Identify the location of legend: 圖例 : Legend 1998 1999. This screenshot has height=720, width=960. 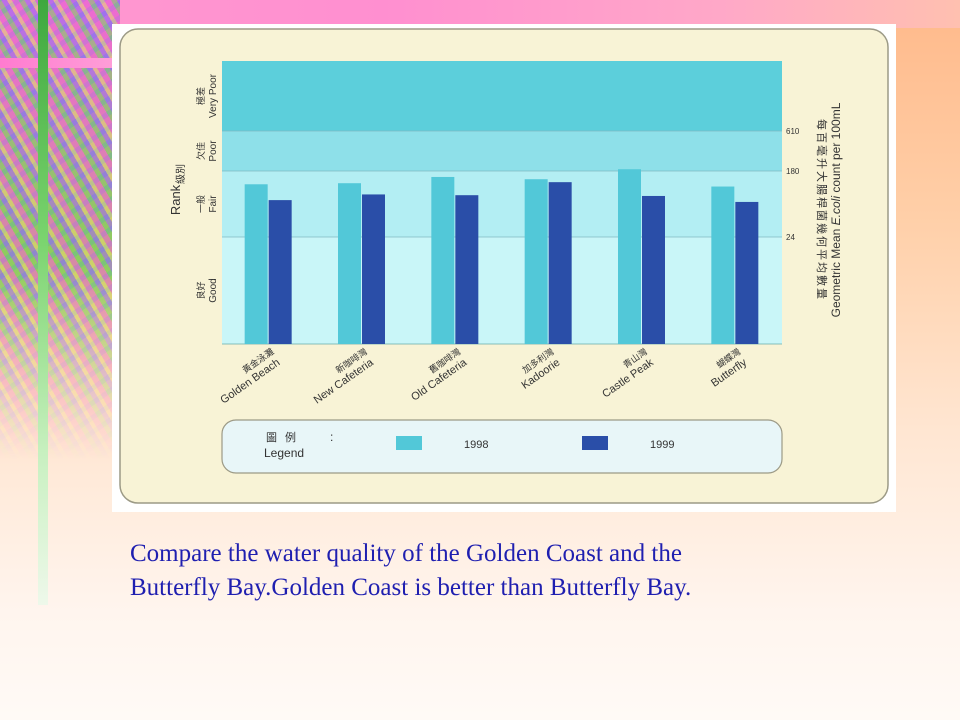
(502, 446).